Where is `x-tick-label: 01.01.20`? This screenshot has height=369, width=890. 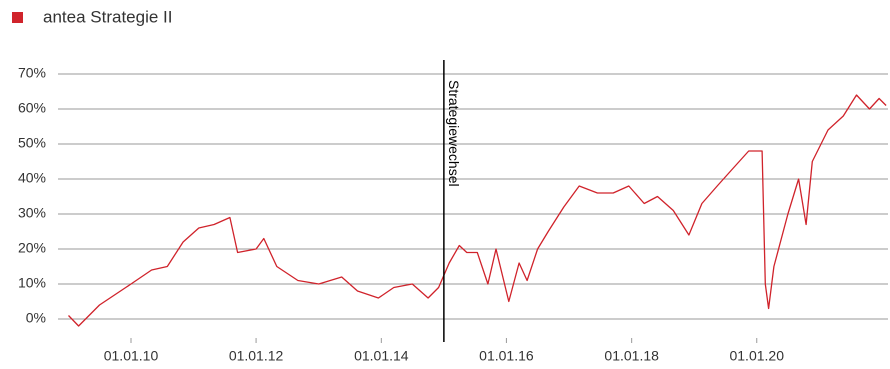 x-tick-label: 01.01.20 is located at coordinates (756, 356).